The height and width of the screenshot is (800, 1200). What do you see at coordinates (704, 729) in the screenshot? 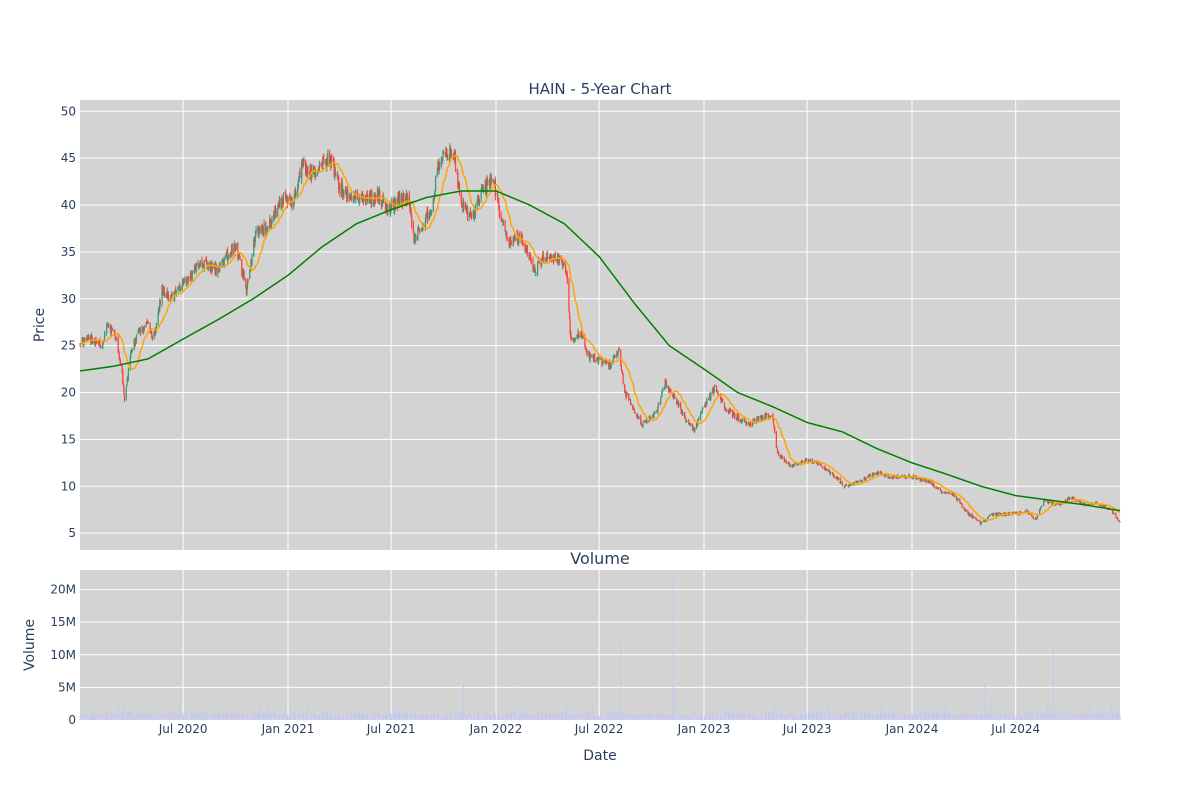
I see `x-tick-label: Jan 2023` at bounding box center [704, 729].